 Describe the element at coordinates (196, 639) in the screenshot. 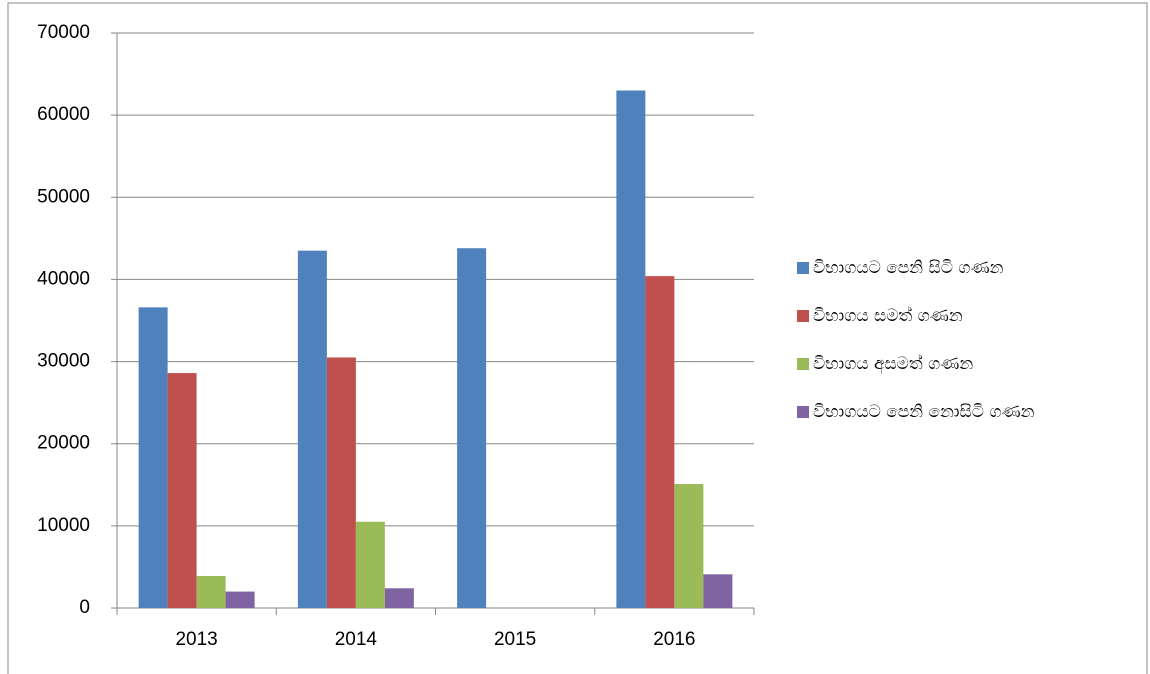

I see `x-tick-label: 2013` at that location.